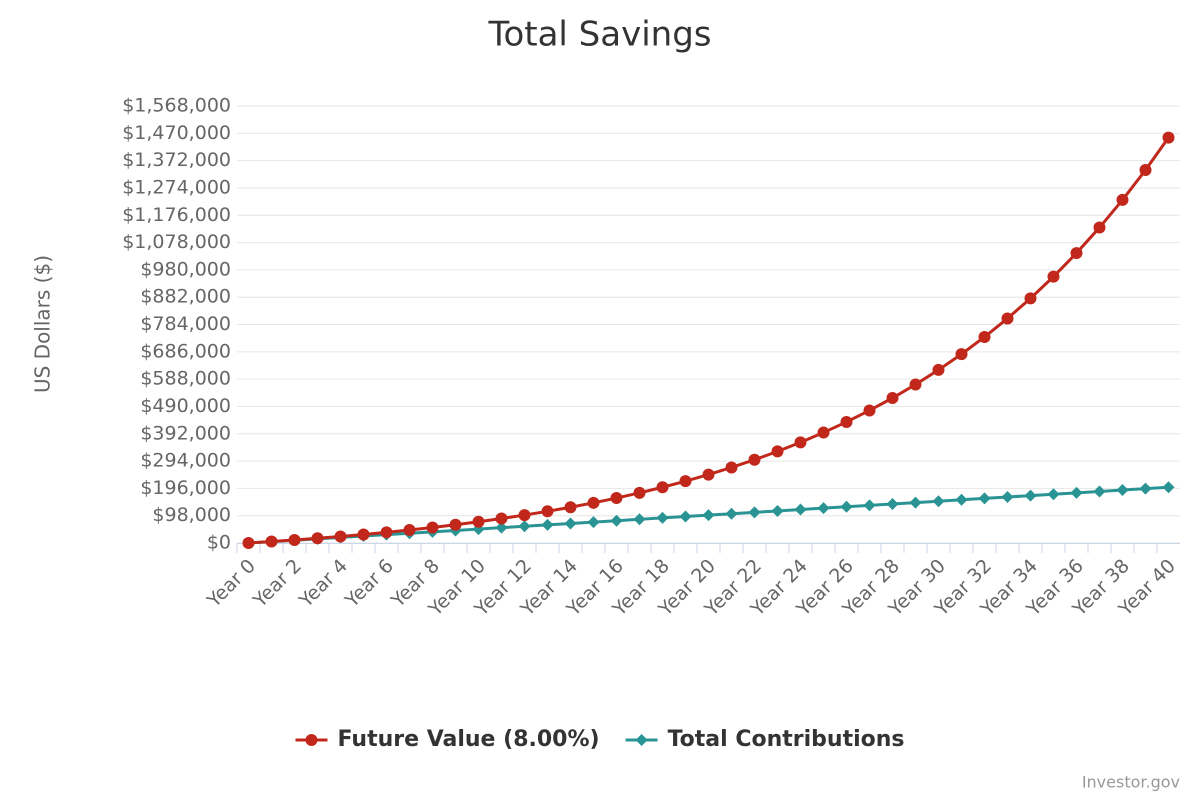 Image resolution: width=1200 pixels, height=800 pixels. Describe the element at coordinates (176, 160) in the screenshot. I see `y-tick-label: $1,372,000` at that location.